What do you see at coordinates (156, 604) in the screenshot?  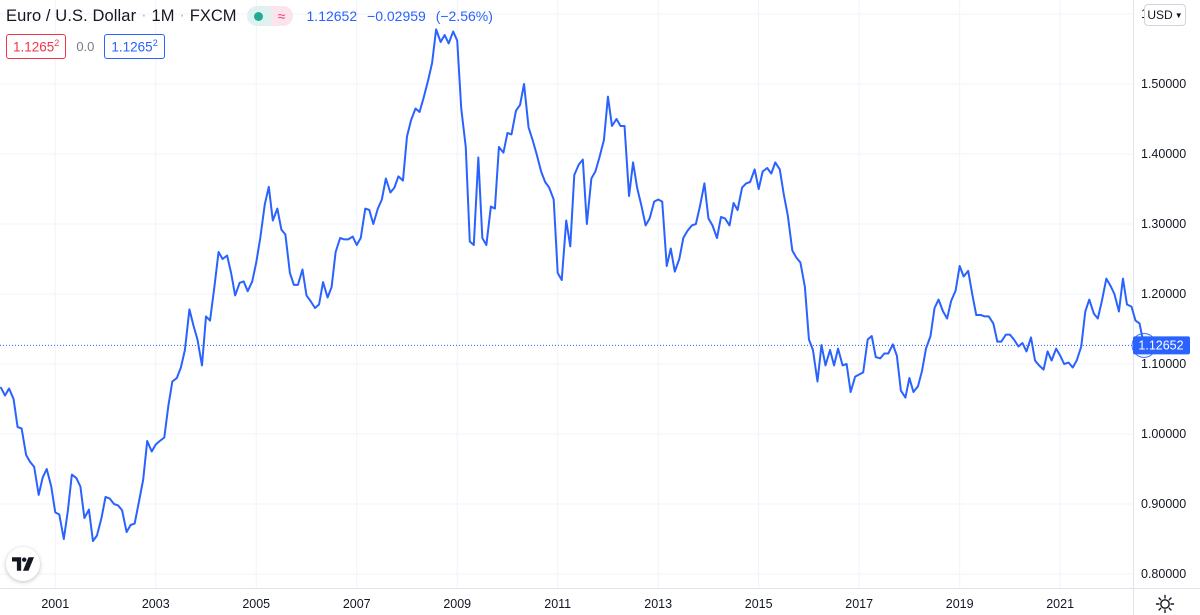 I see `time-tick-label: 2003` at bounding box center [156, 604].